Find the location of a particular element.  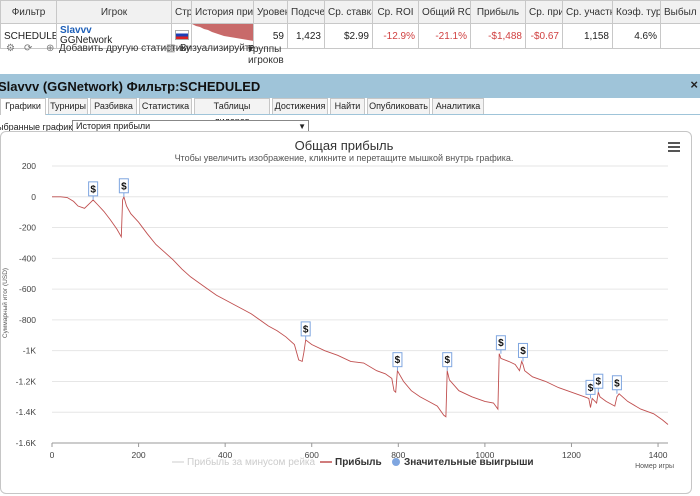

profit-history-sparkline is located at coordinates (223, 34).